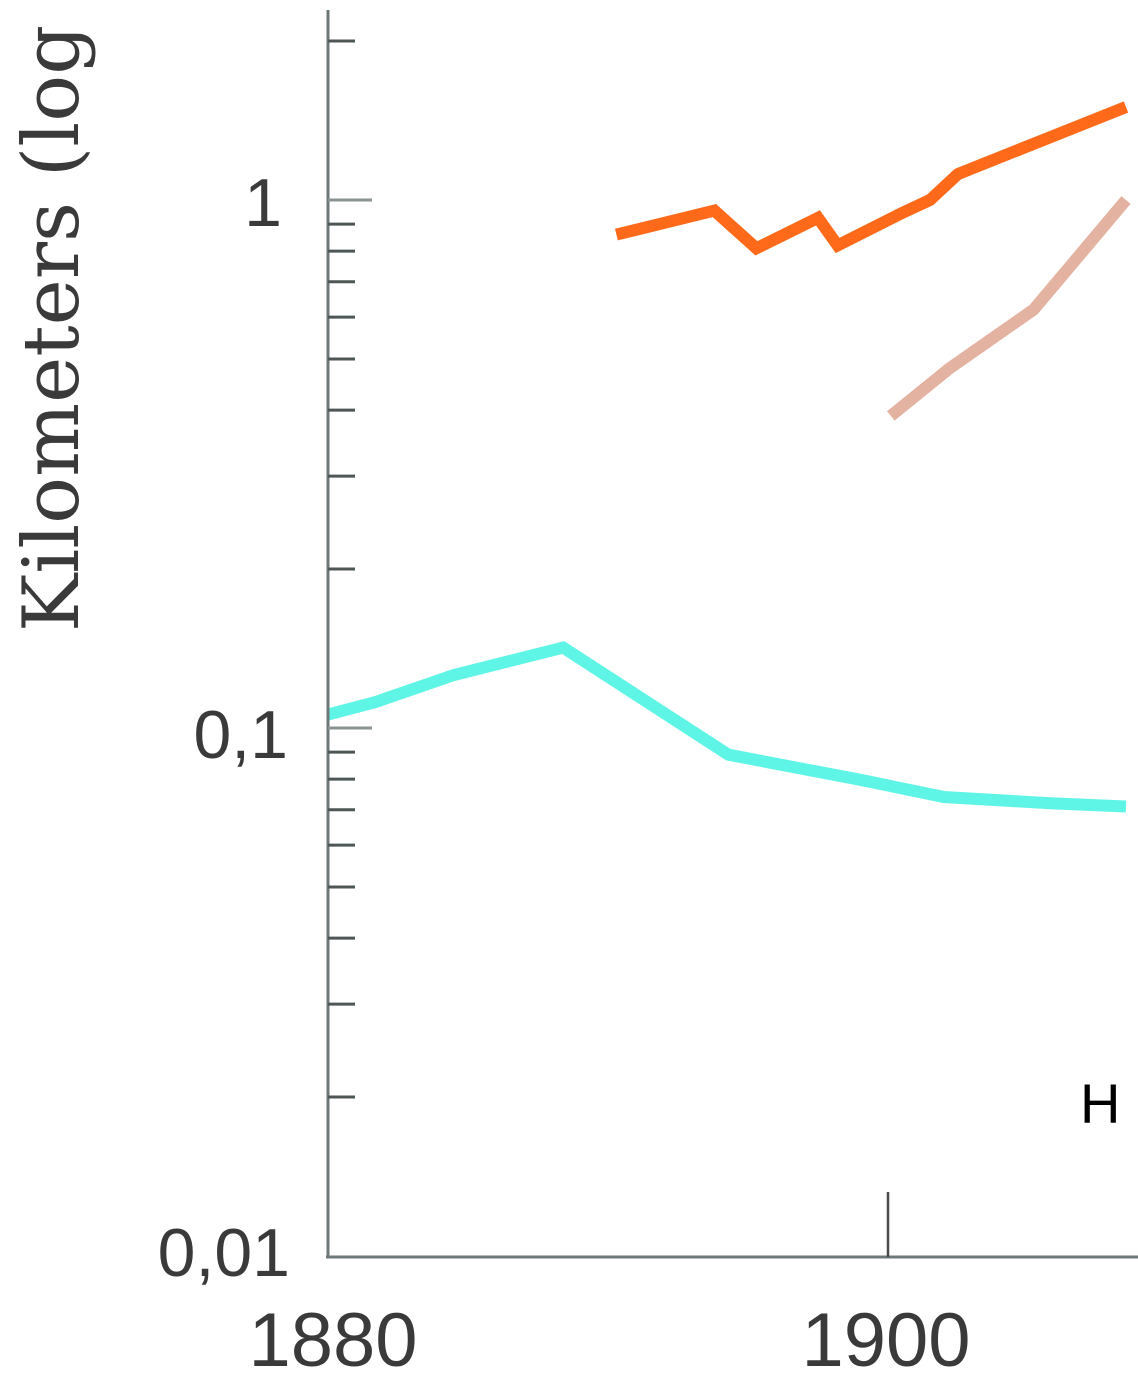  Describe the element at coordinates (732, 1225) in the screenshot. I see `x-axis` at that location.